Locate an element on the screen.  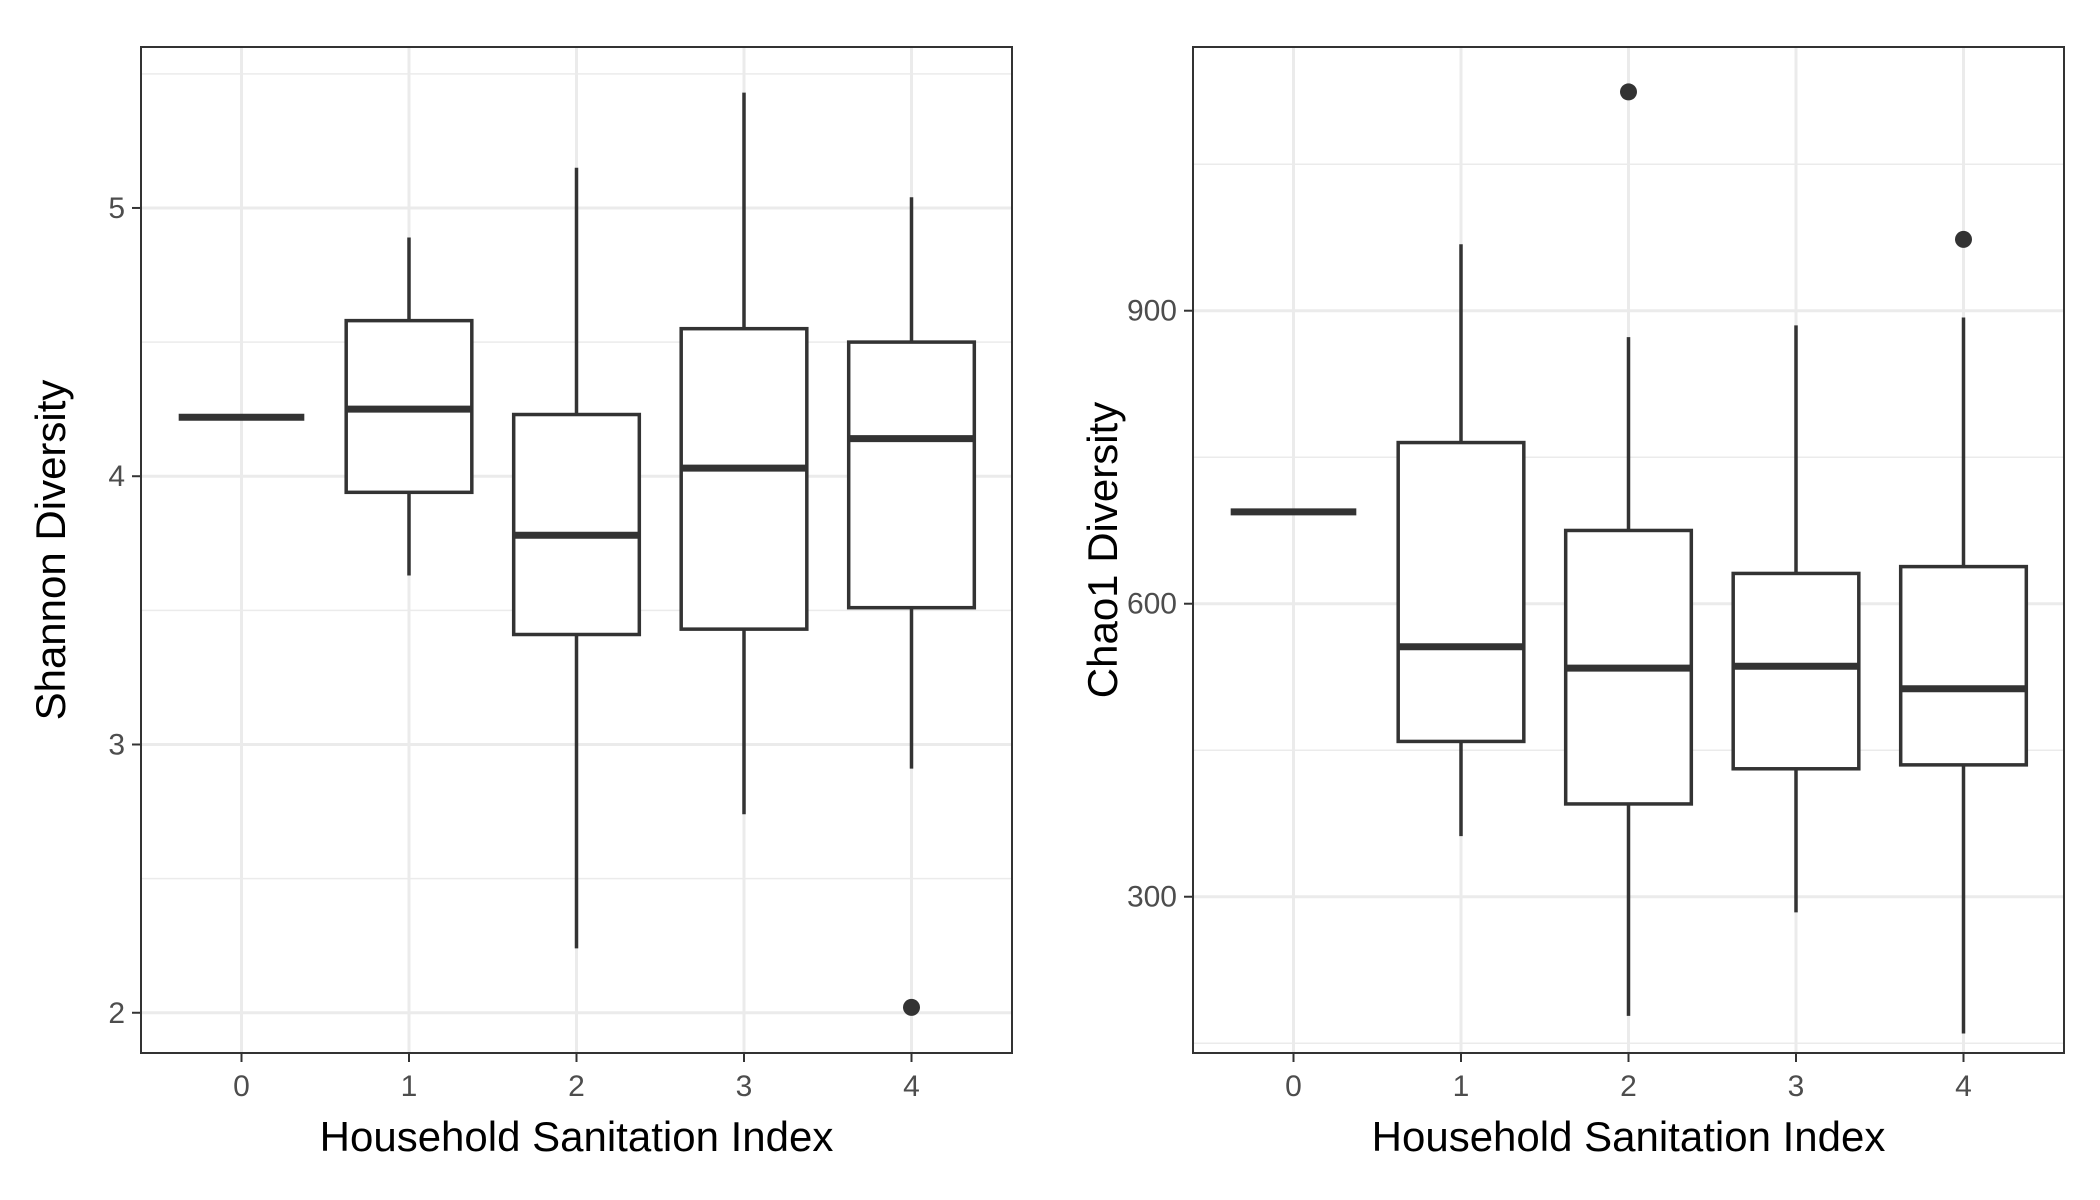
y-axis-title: Shannon Diversity is located at coordinates (50, 550).